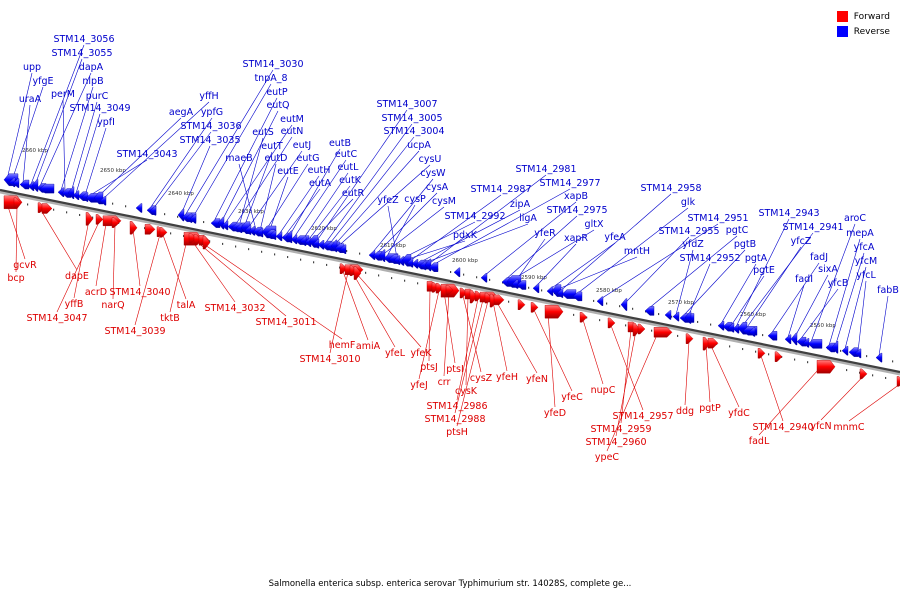 The image size is (900, 600). I want to click on reverse-gene-label: tnpA_8, so click(270, 78).